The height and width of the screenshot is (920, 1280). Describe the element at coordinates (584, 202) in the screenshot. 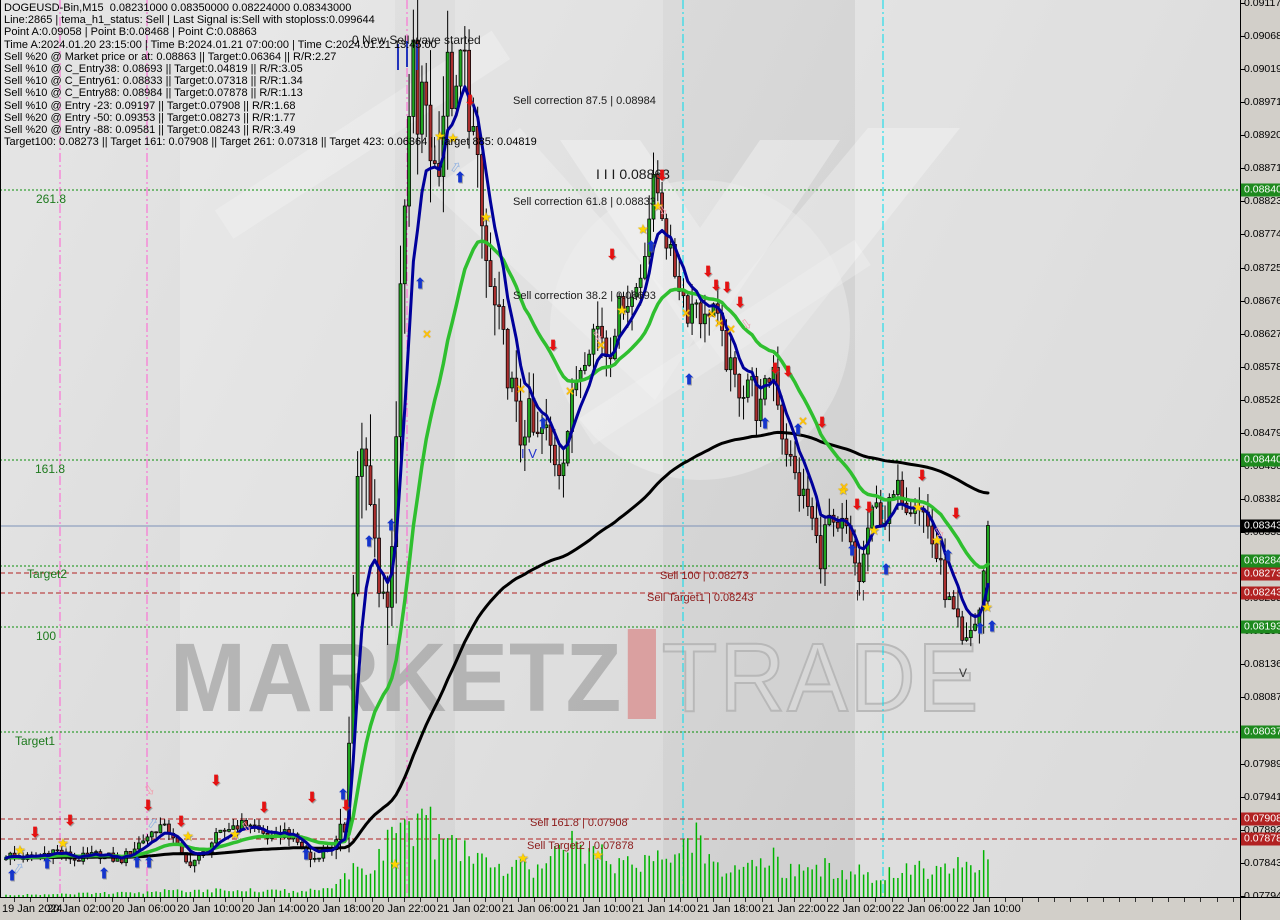

I see `annotation-text: Sell correction 61.8 | 0.08833` at that location.